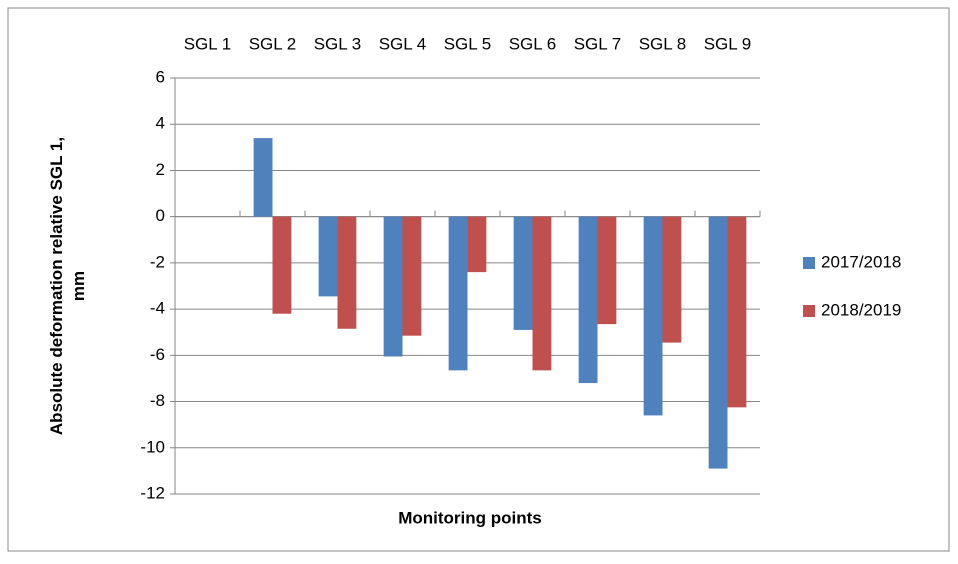  I want to click on x-tick-label: SGL 3, so click(338, 43).